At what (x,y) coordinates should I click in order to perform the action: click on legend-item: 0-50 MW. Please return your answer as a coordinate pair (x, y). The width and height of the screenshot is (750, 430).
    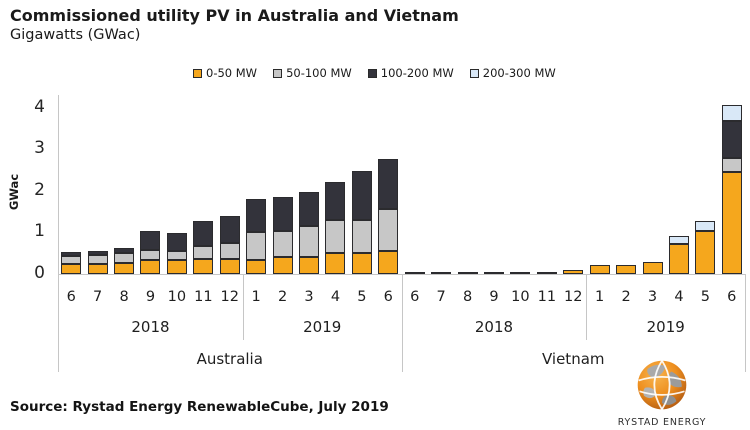
    Looking at the image, I should click on (225, 73).